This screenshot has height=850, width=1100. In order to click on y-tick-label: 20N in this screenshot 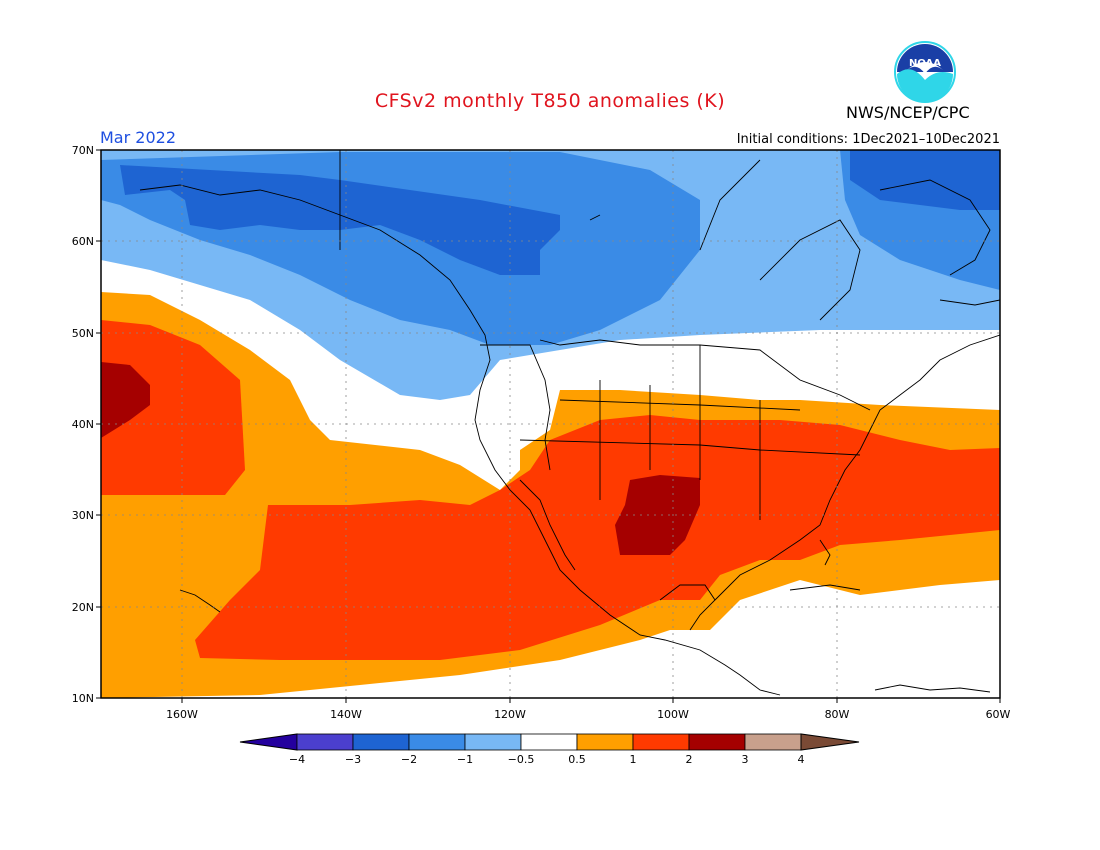, I will do `click(83, 607)`.